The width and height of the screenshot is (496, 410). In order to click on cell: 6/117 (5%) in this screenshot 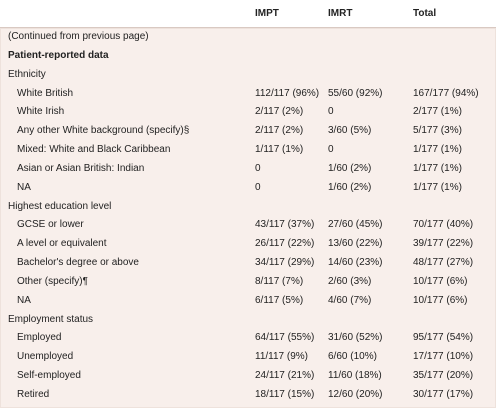, I will do `click(279, 300)`.